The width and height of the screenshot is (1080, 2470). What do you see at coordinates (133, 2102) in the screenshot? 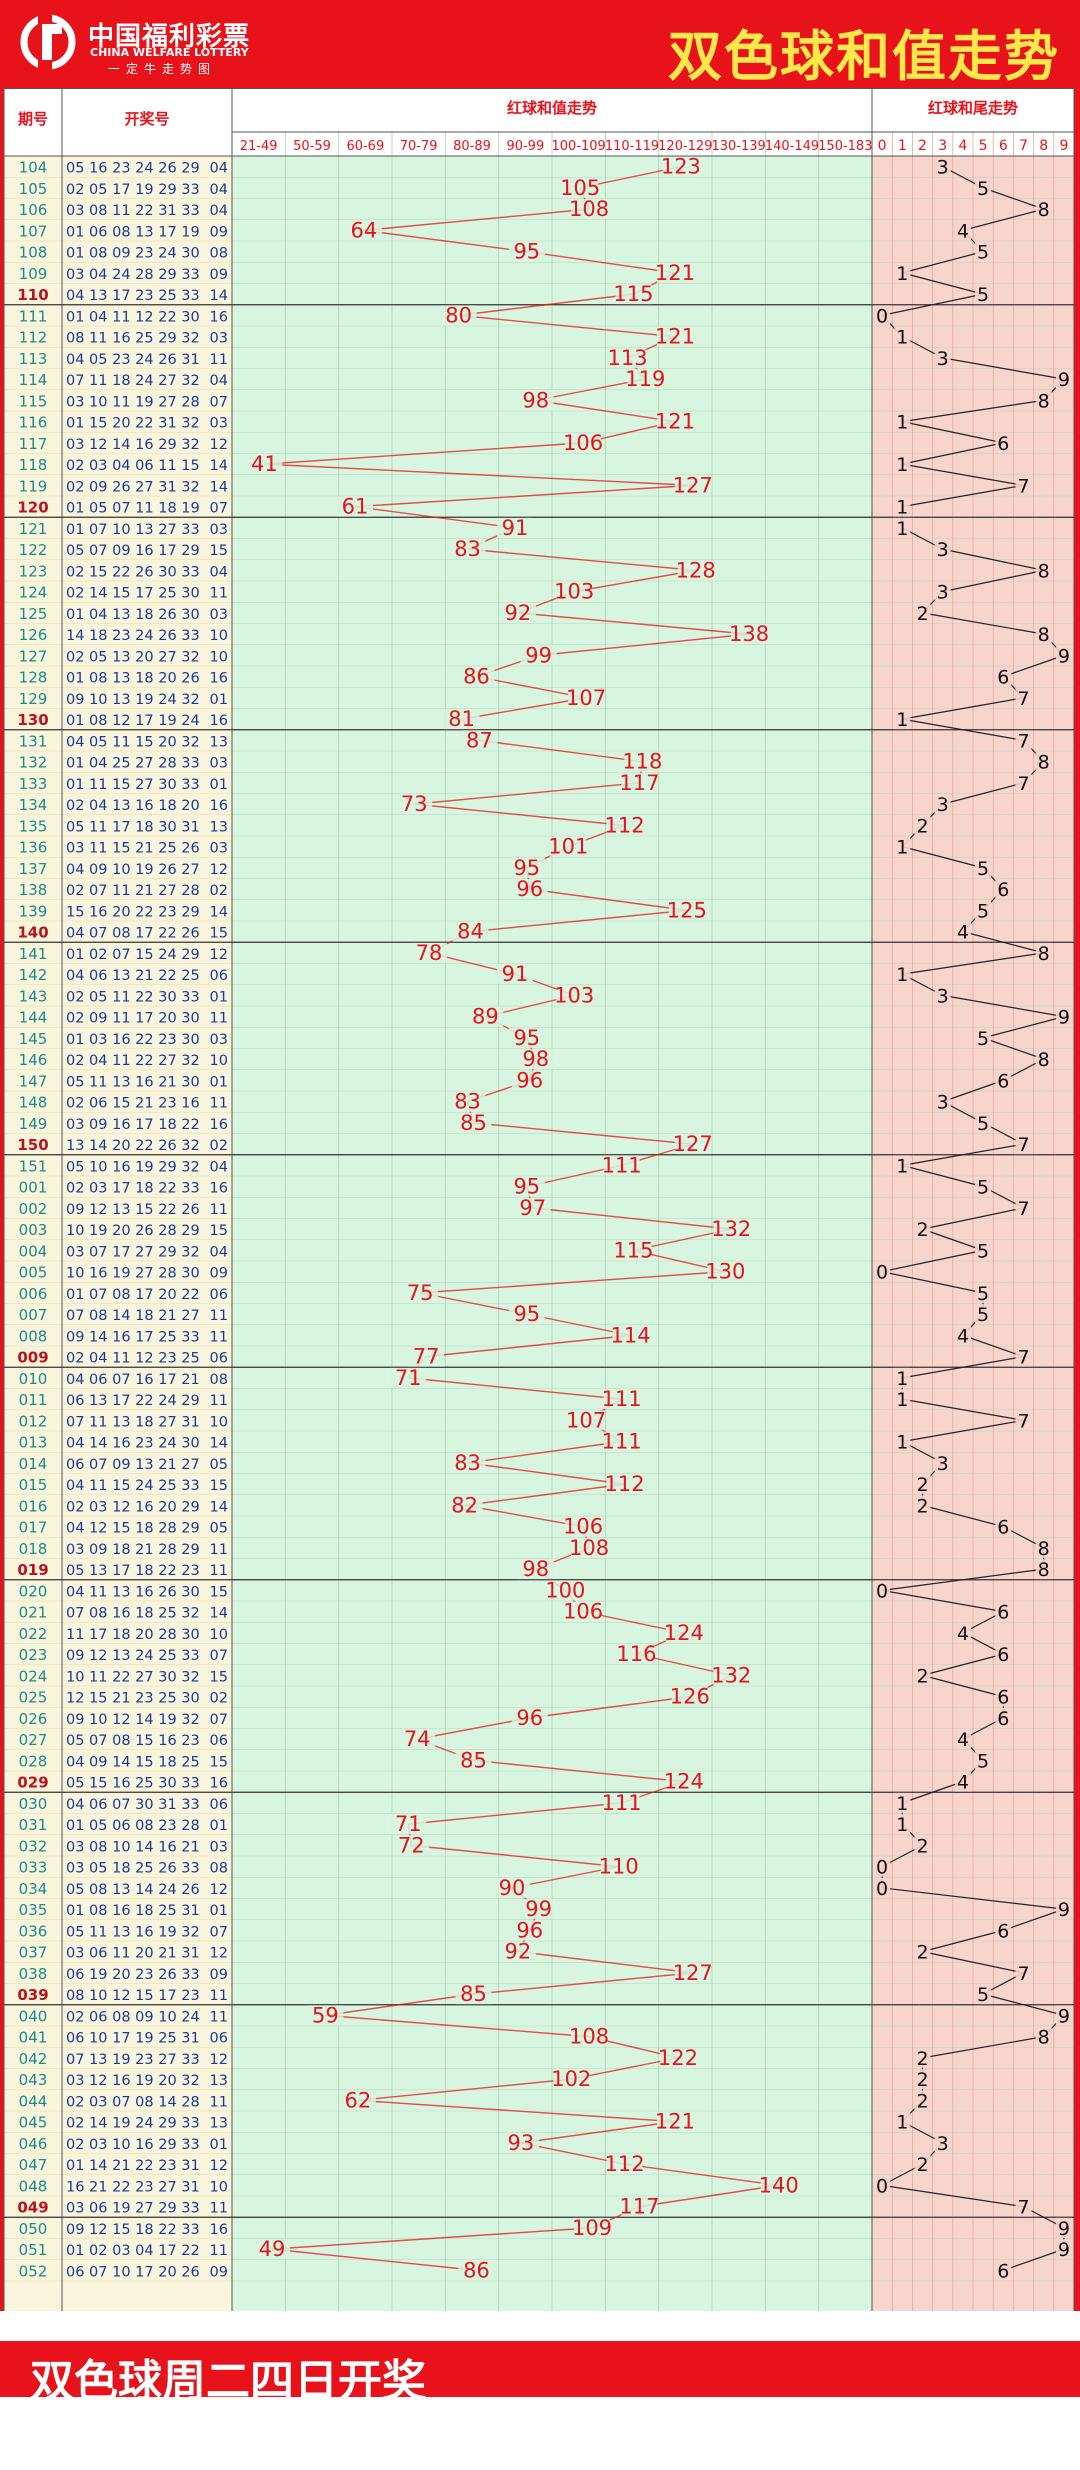
I see `red-ball-numbers: 02 03 07 08 14 28` at bounding box center [133, 2102].